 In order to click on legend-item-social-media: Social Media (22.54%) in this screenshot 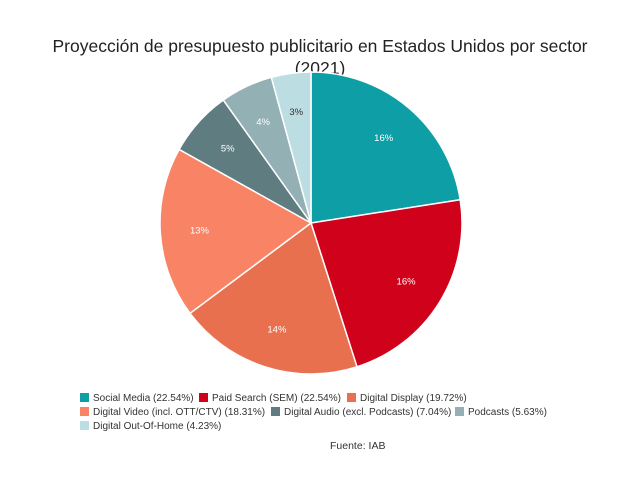, I will do `click(137, 399)`.